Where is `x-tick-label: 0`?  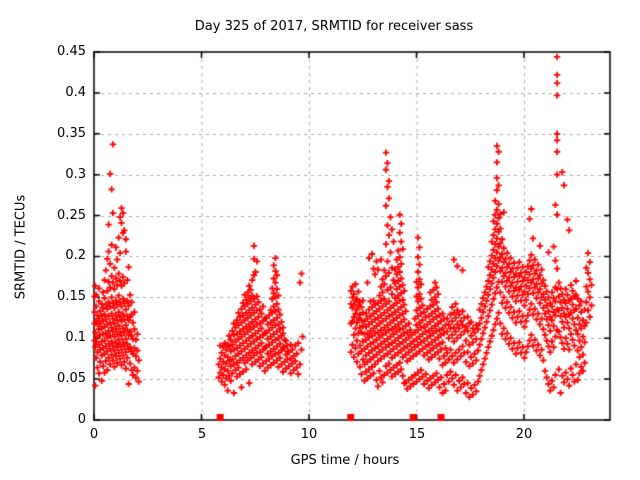
x-tick-label: 0 is located at coordinates (94, 434).